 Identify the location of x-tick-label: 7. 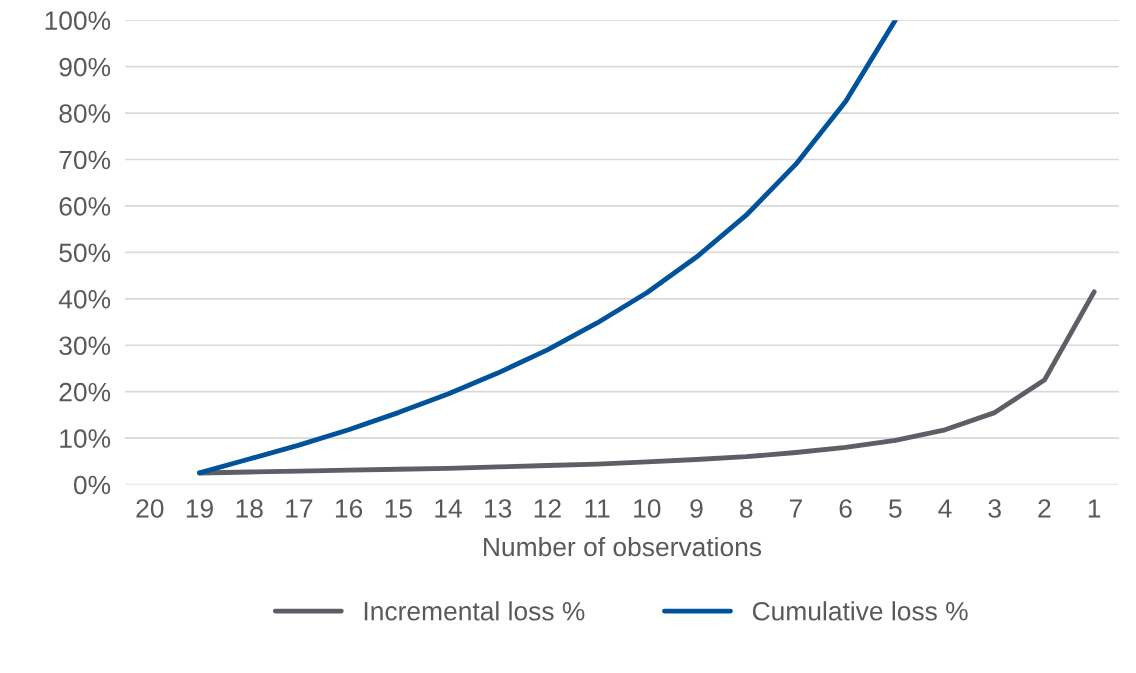
(795, 508).